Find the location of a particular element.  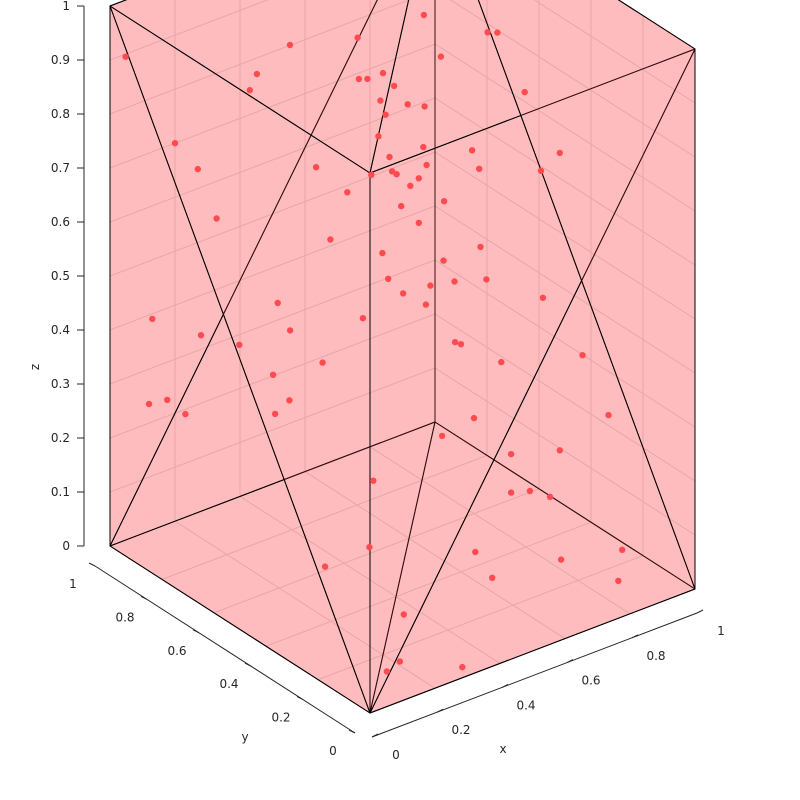

x-tick-label-4: 0.8 is located at coordinates (655, 656).